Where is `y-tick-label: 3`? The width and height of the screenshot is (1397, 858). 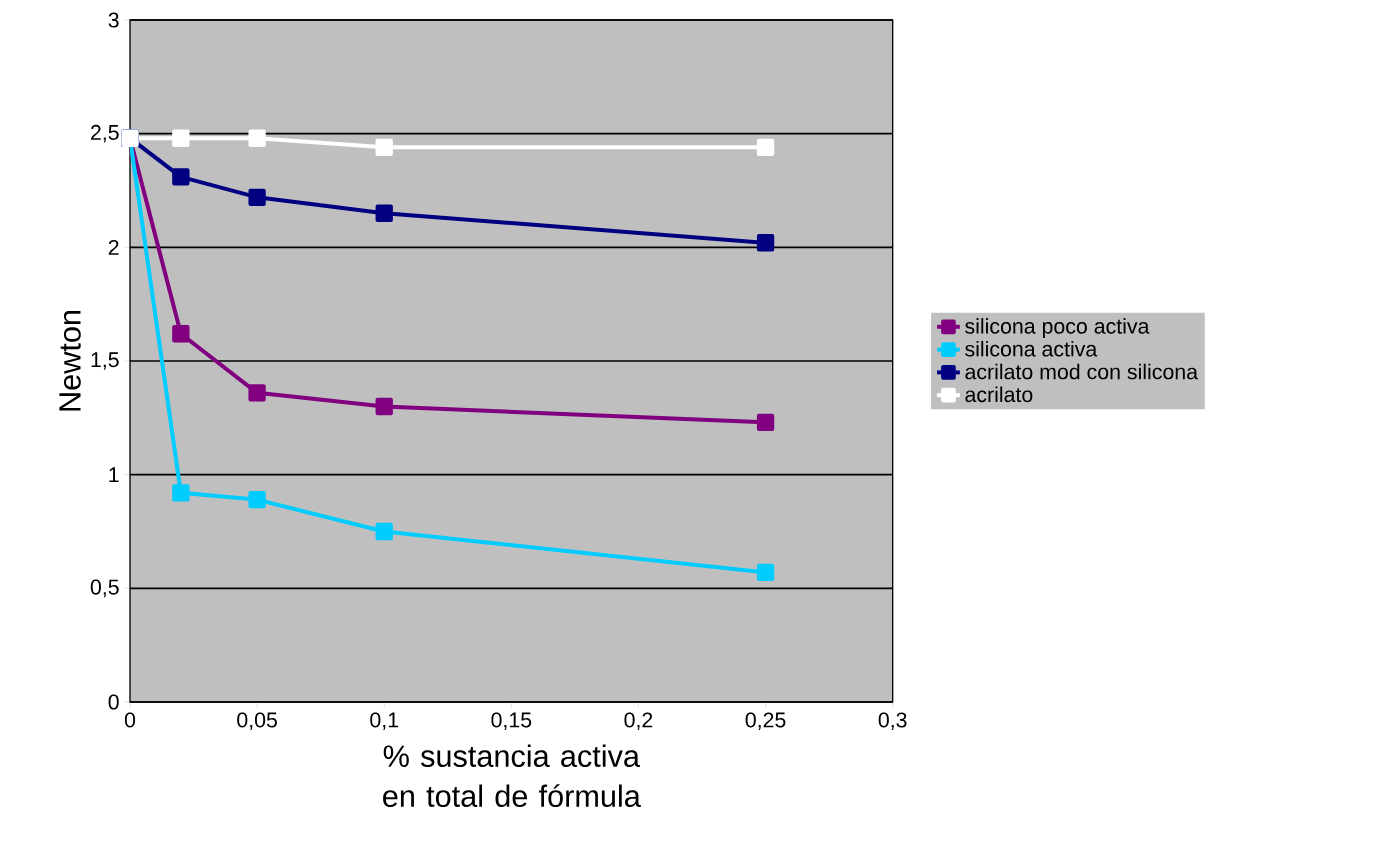 y-tick-label: 3 is located at coordinates (113, 20).